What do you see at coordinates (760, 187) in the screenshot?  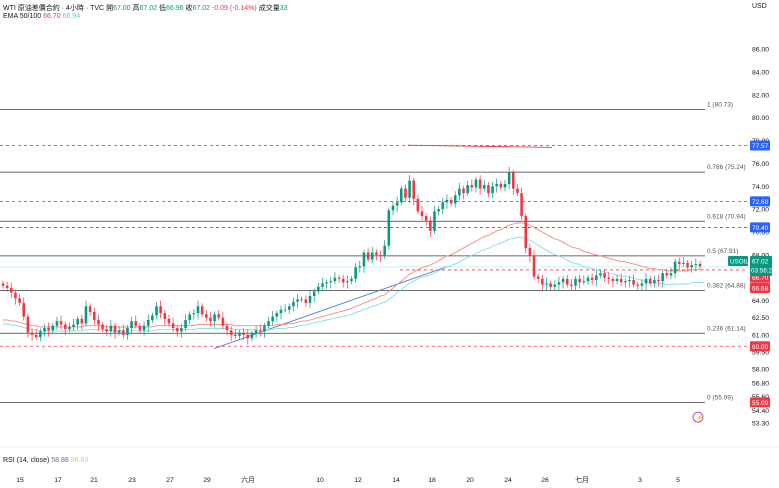 I see `y-tick-label: 74.00` at bounding box center [760, 187].